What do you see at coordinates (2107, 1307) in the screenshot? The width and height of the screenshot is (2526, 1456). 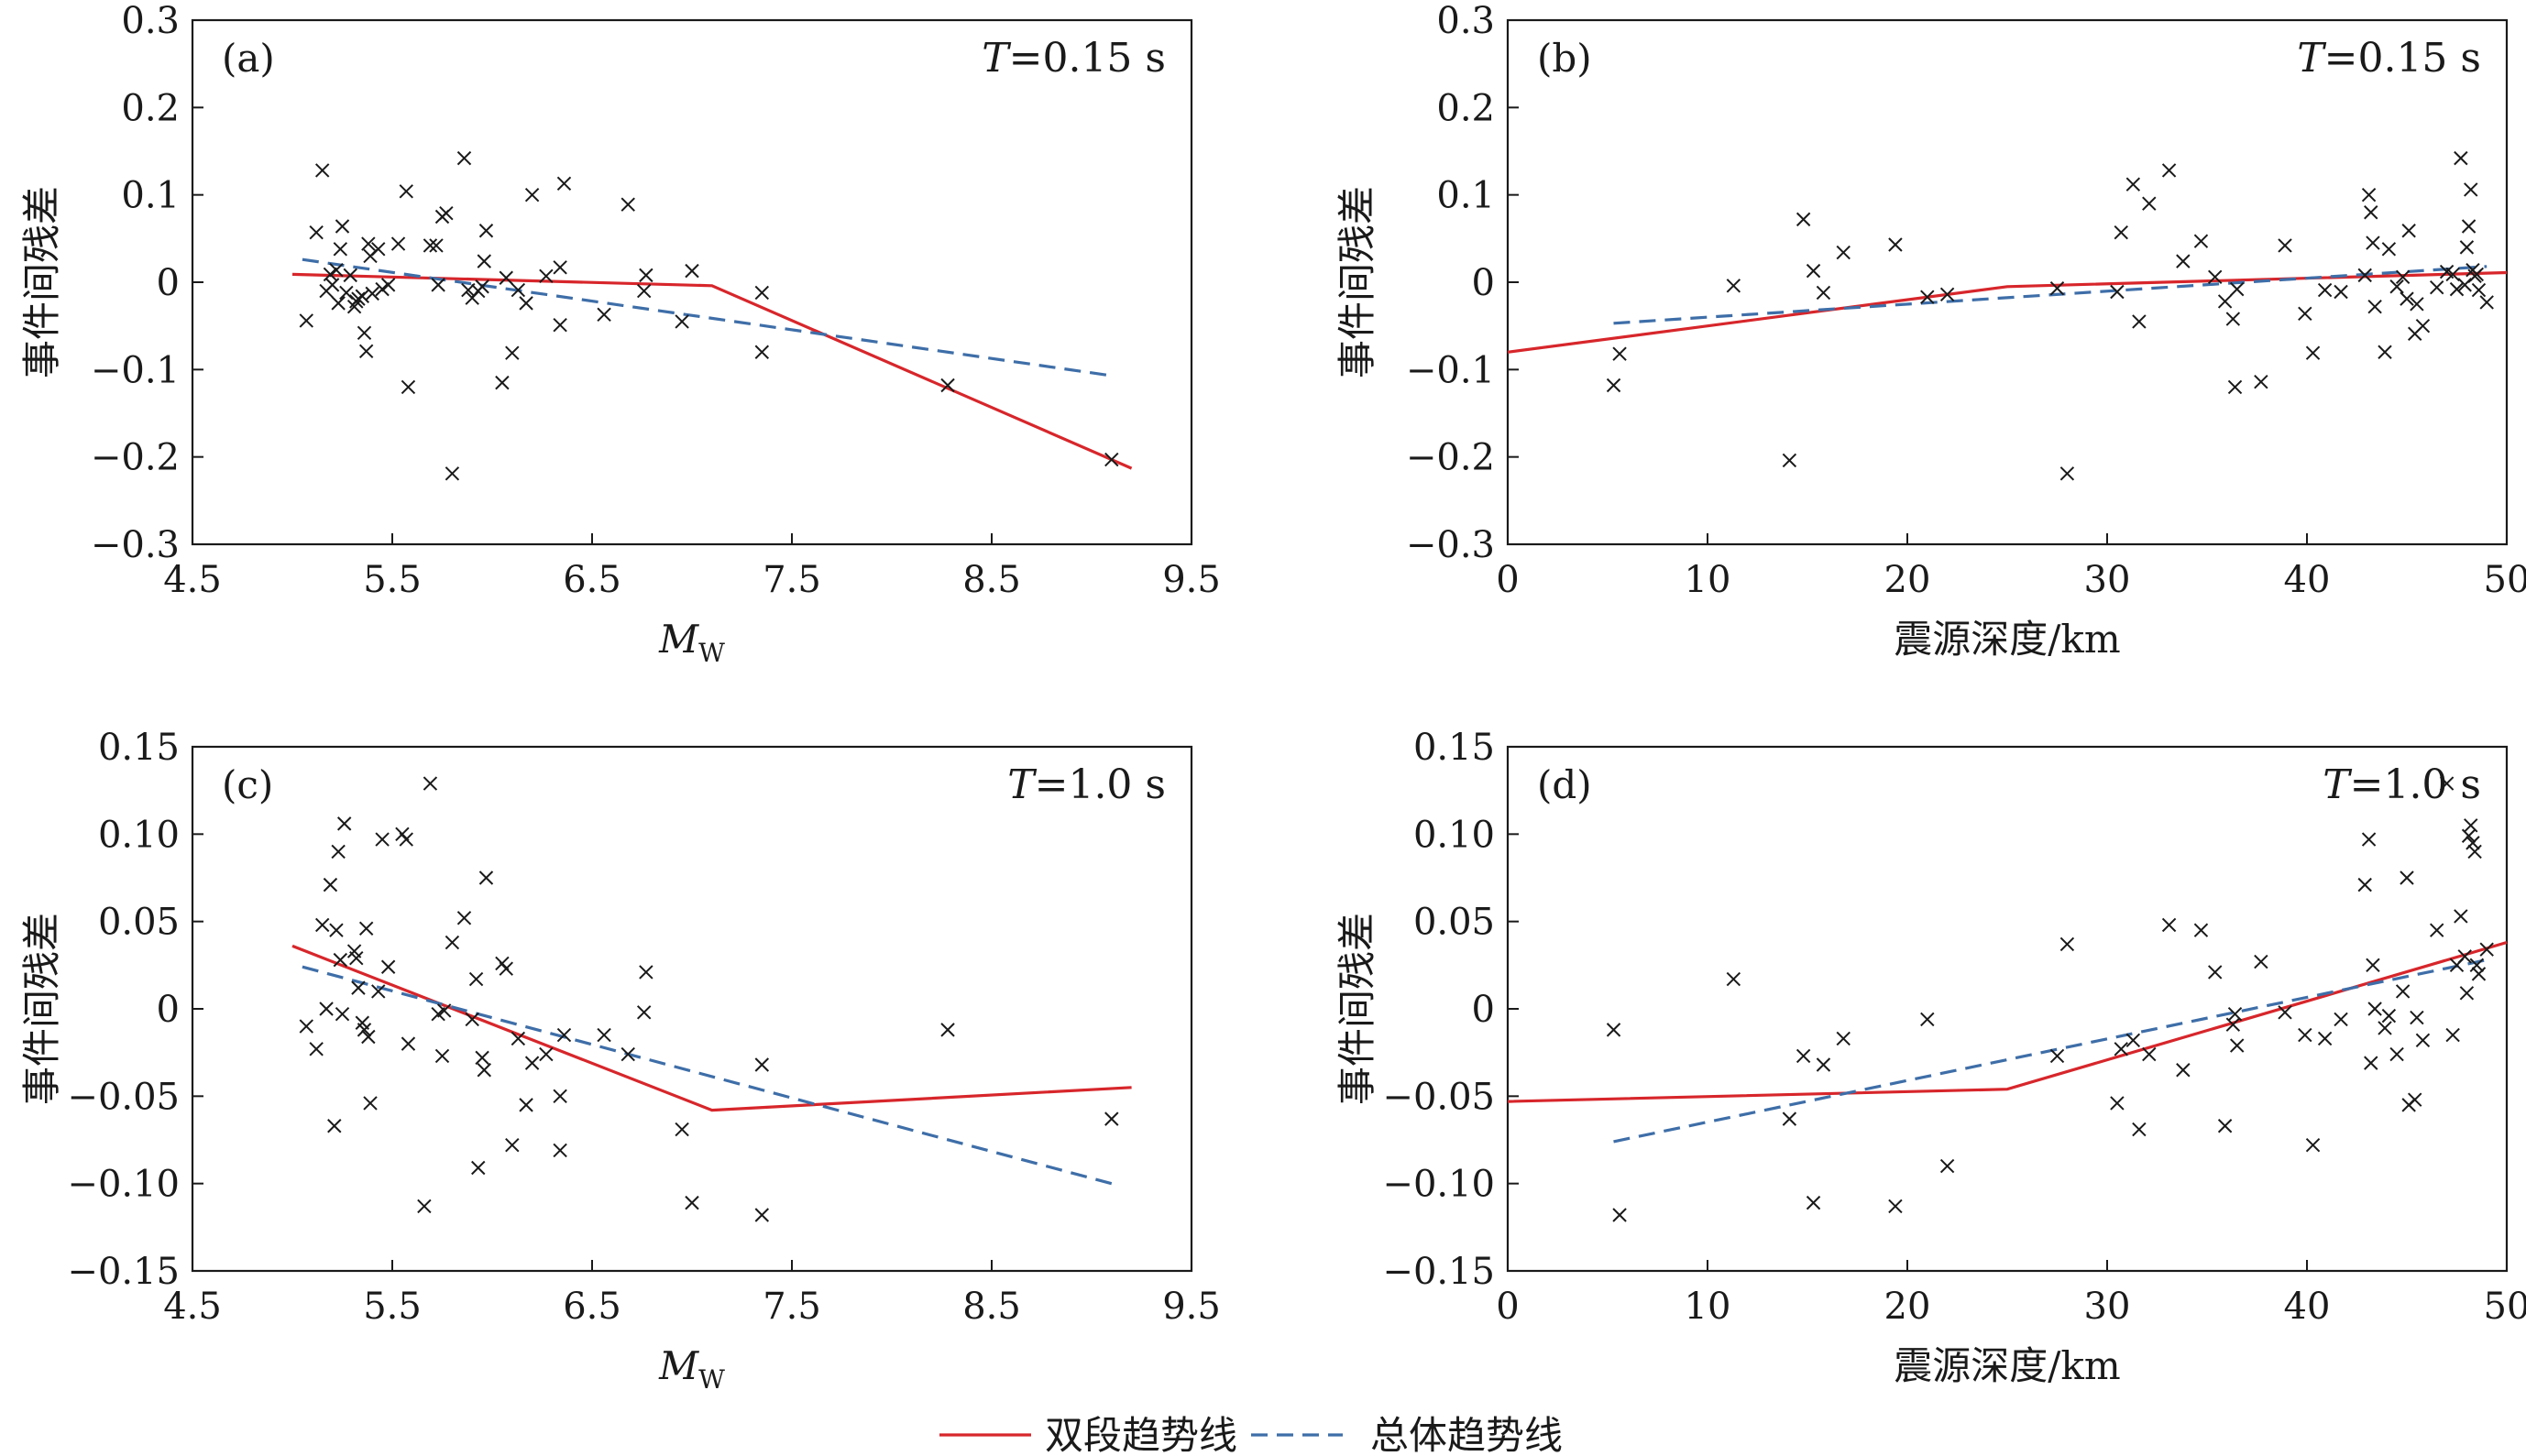 I see `x-tick-label: 30` at bounding box center [2107, 1307].